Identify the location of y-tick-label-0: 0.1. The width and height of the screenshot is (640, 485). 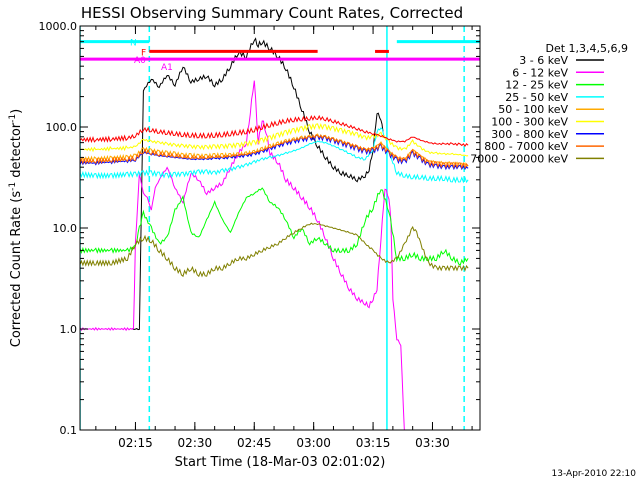
(69, 430).